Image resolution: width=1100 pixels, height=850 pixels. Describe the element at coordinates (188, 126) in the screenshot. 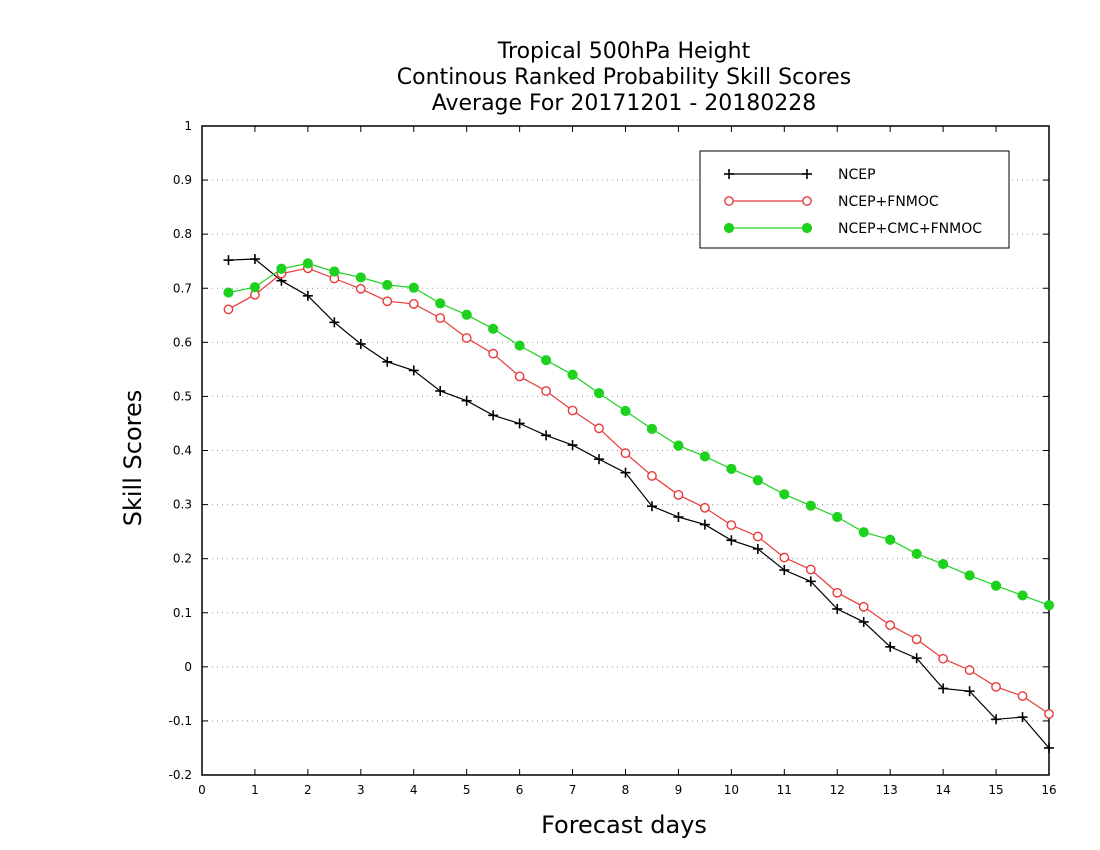

I see `y-tick-label: 1` at that location.